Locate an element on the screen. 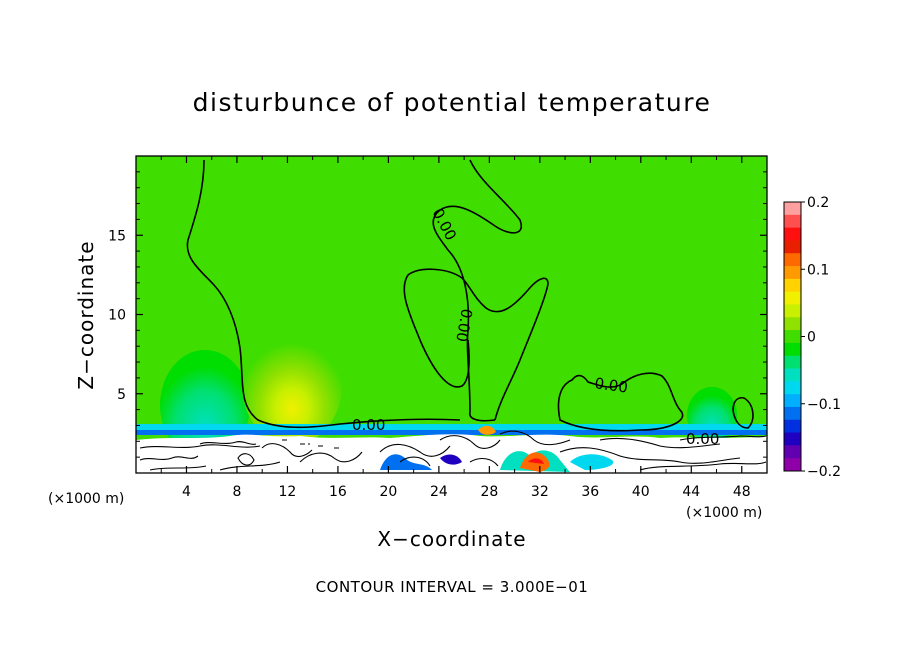 This screenshot has width=904, height=654. boundary-band-blue is located at coordinates (451, 432).